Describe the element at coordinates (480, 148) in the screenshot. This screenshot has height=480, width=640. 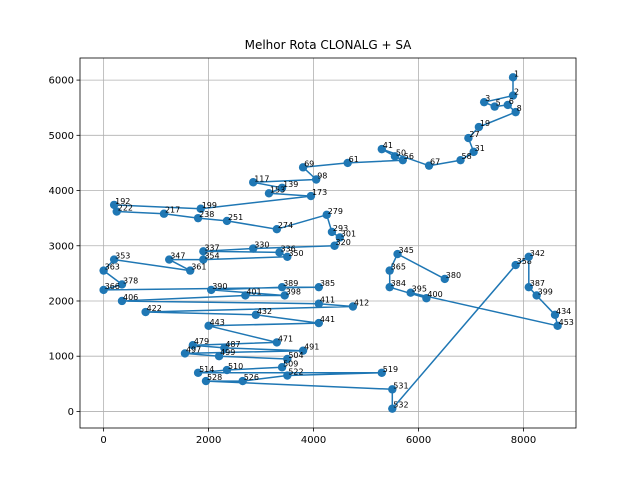
I see `city-label: 31` at that location.